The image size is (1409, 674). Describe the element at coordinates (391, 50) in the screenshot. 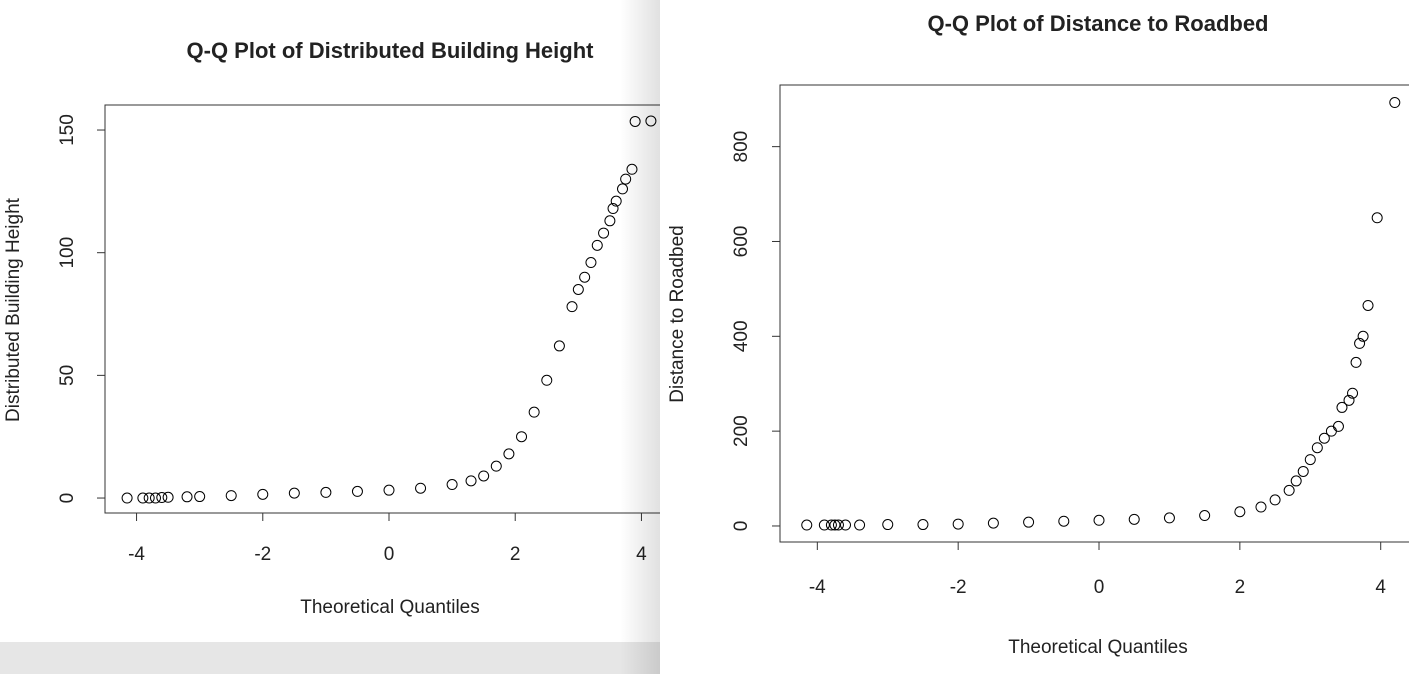

I see `chart-title: Q-Q Plot of Distributed Building Height` at that location.